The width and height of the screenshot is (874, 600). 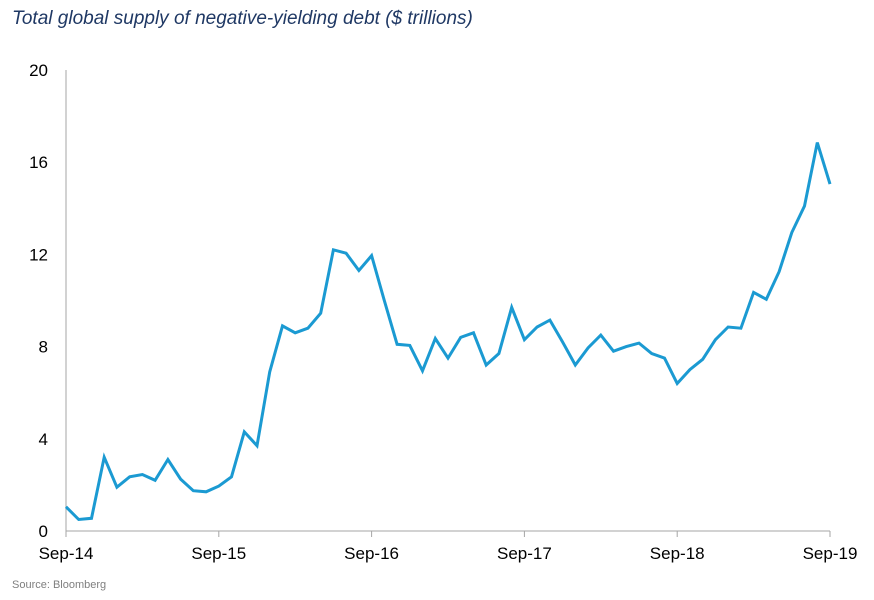 I want to click on y-tick-label: 20, so click(x=38, y=70).